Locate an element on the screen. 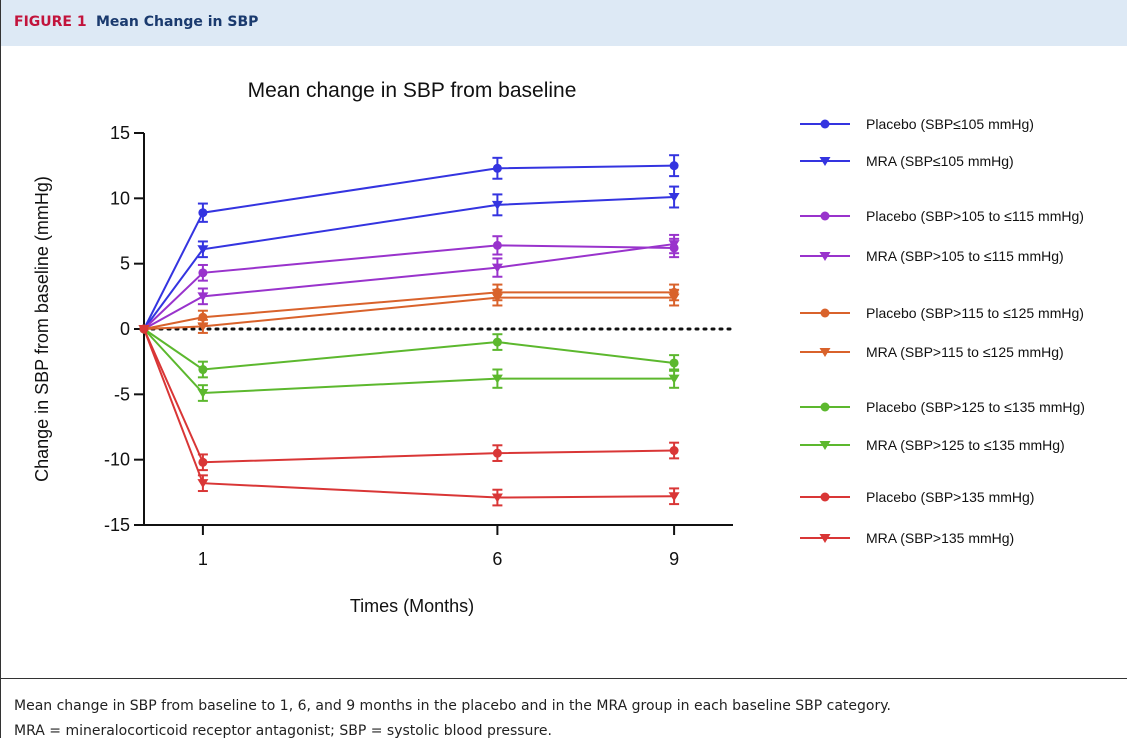  legend-label: MRA (SBP>135 mmHg) is located at coordinates (940, 538).